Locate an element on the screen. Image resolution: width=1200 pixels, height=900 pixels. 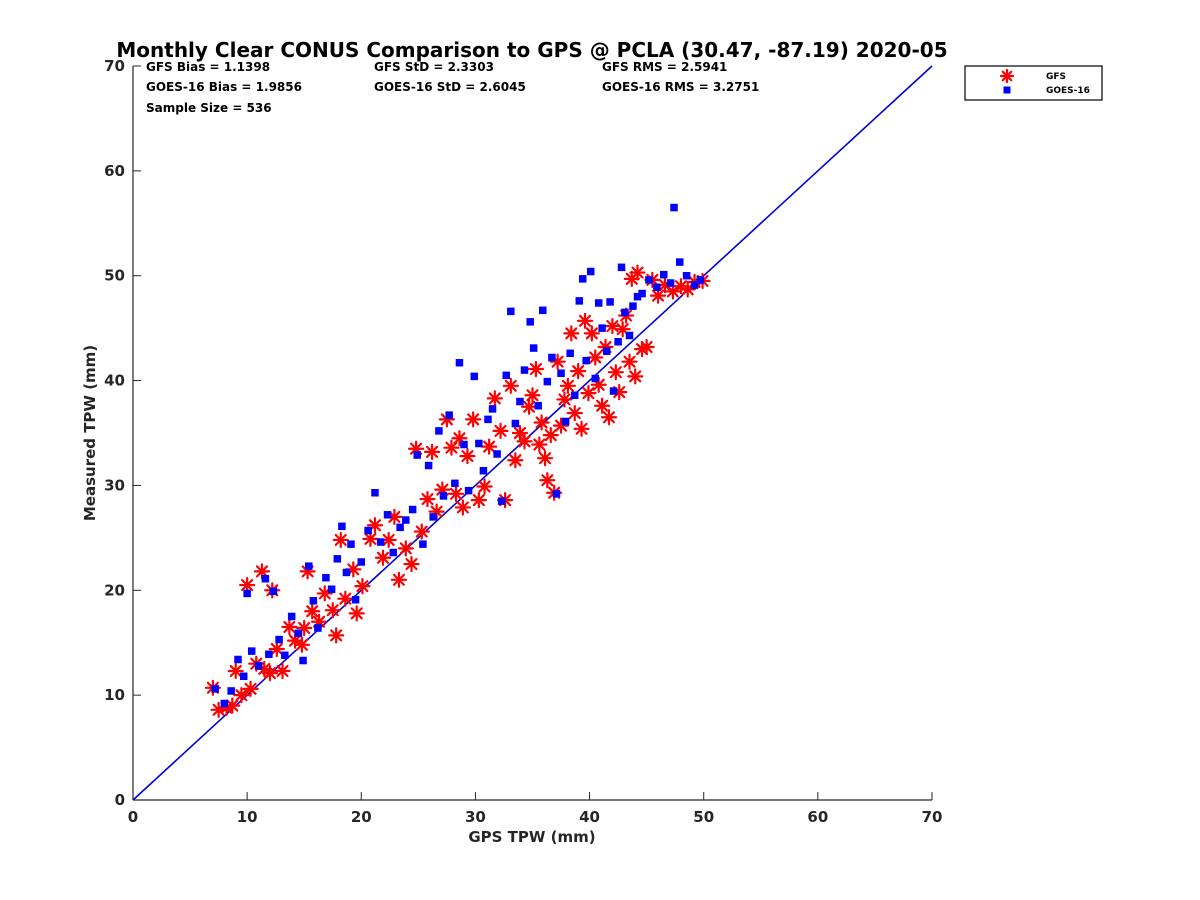
legend-label: GOES-16 is located at coordinates (1068, 91).